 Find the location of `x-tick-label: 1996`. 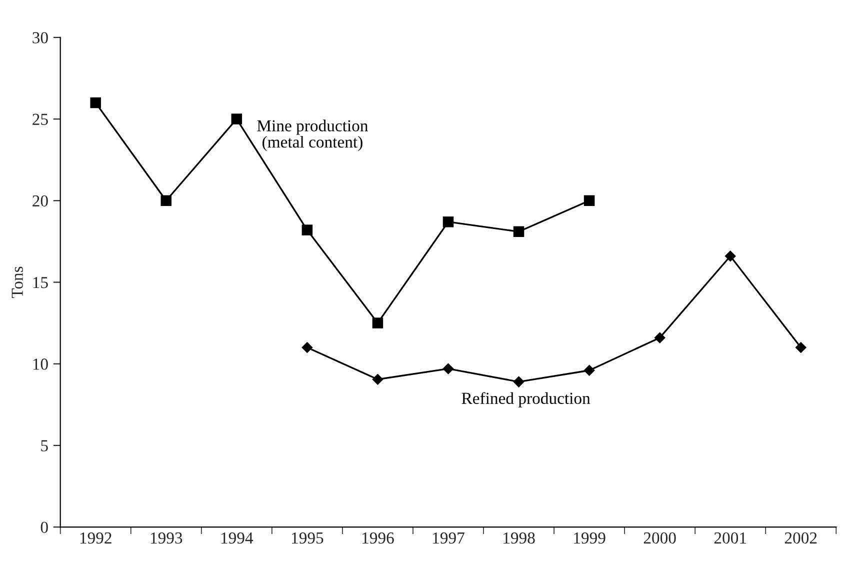

x-tick-label: 1996 is located at coordinates (378, 538).